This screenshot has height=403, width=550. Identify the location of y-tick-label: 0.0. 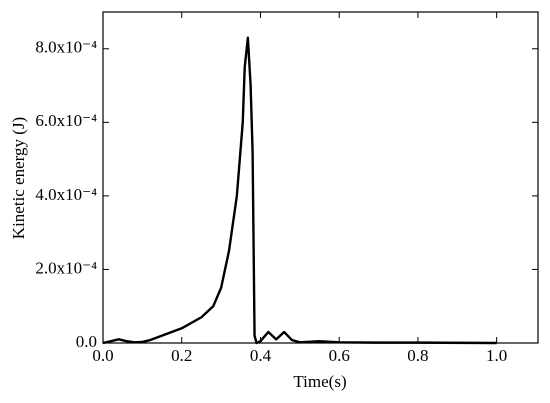
(86, 341).